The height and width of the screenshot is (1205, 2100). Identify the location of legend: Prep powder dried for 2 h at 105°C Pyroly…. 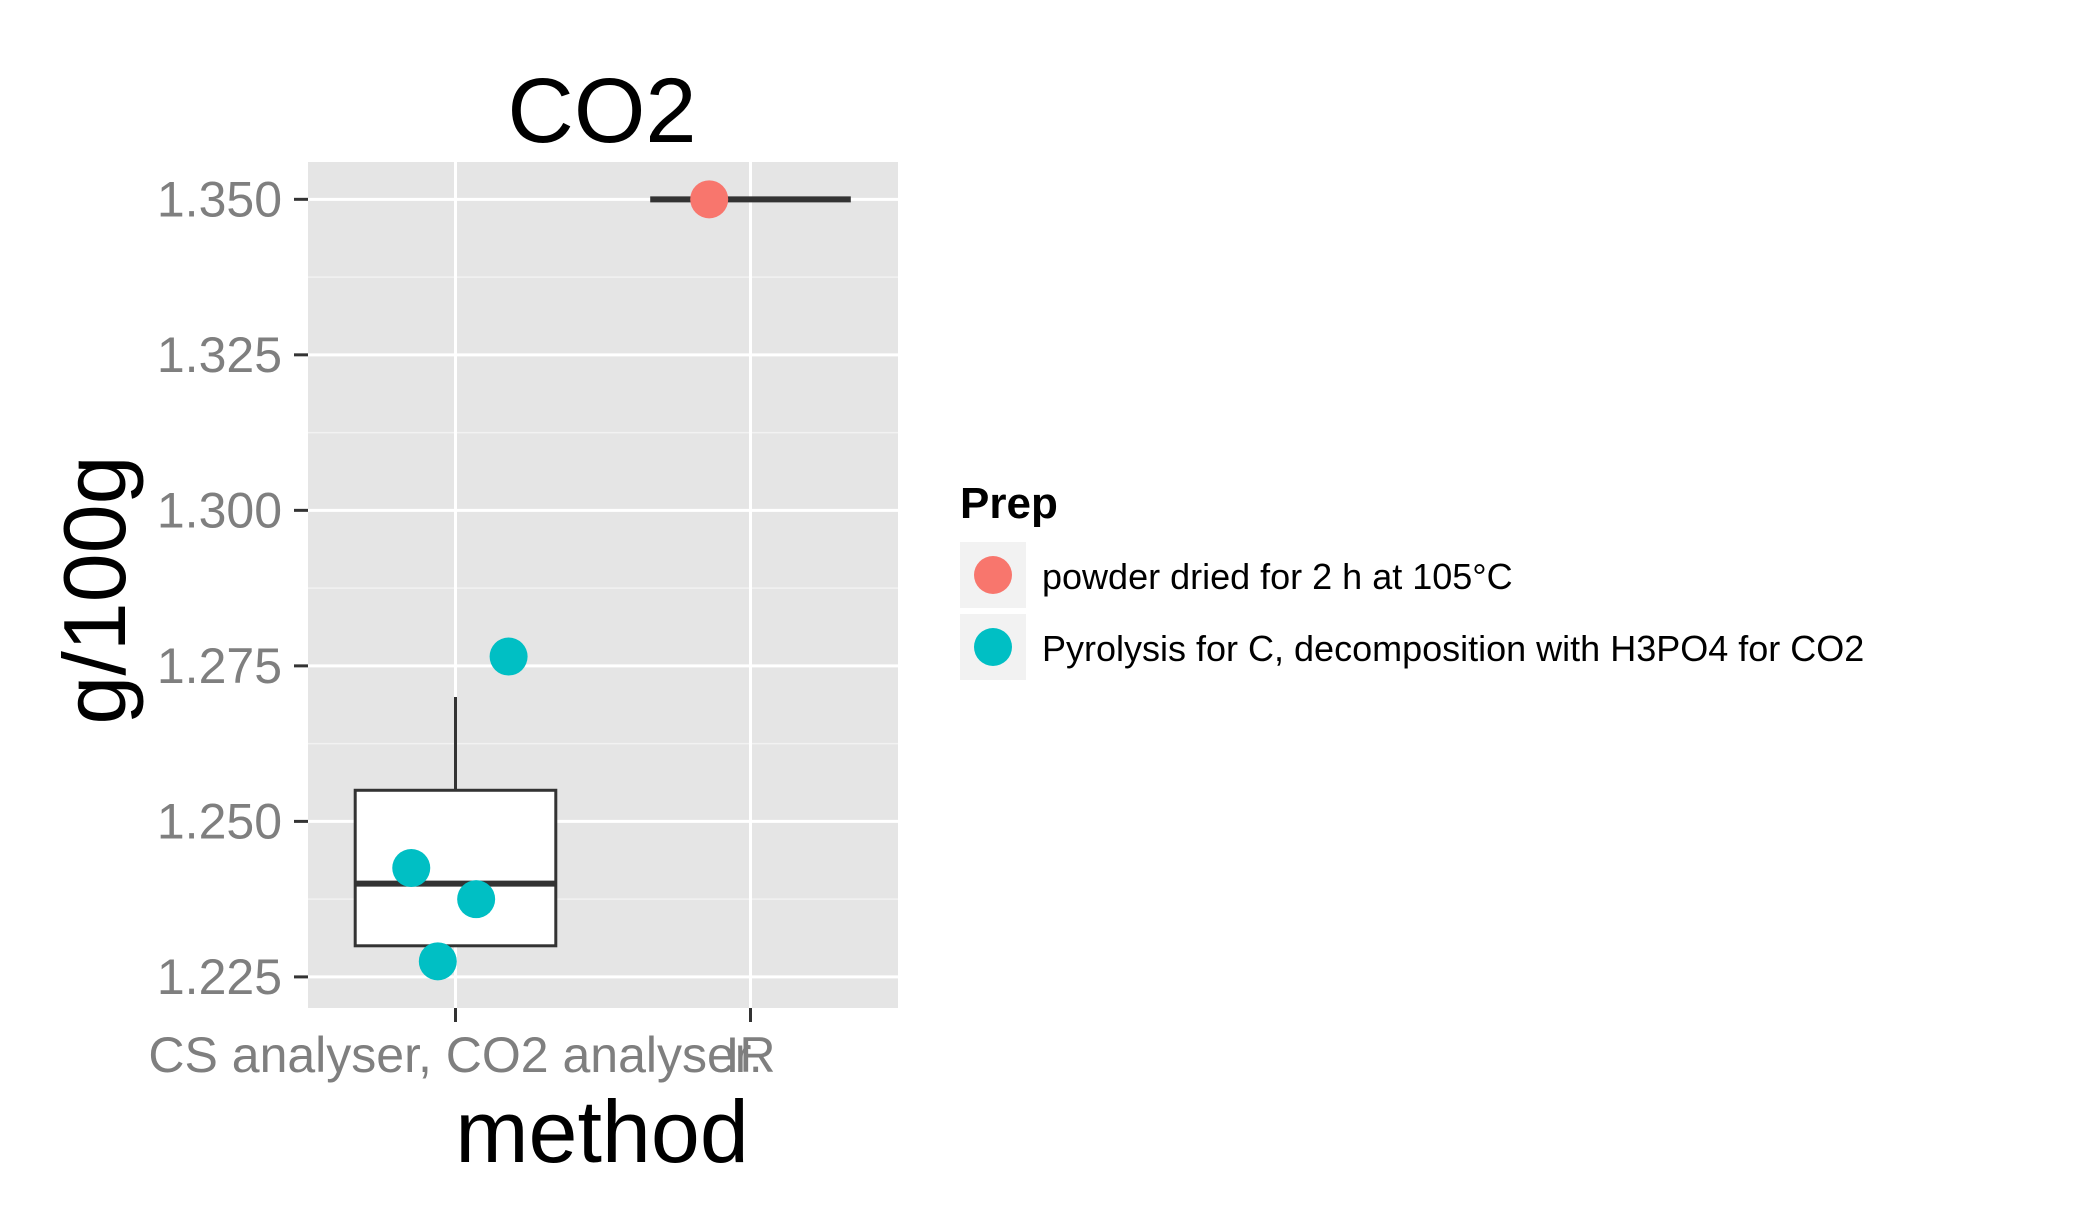
(1412, 579).